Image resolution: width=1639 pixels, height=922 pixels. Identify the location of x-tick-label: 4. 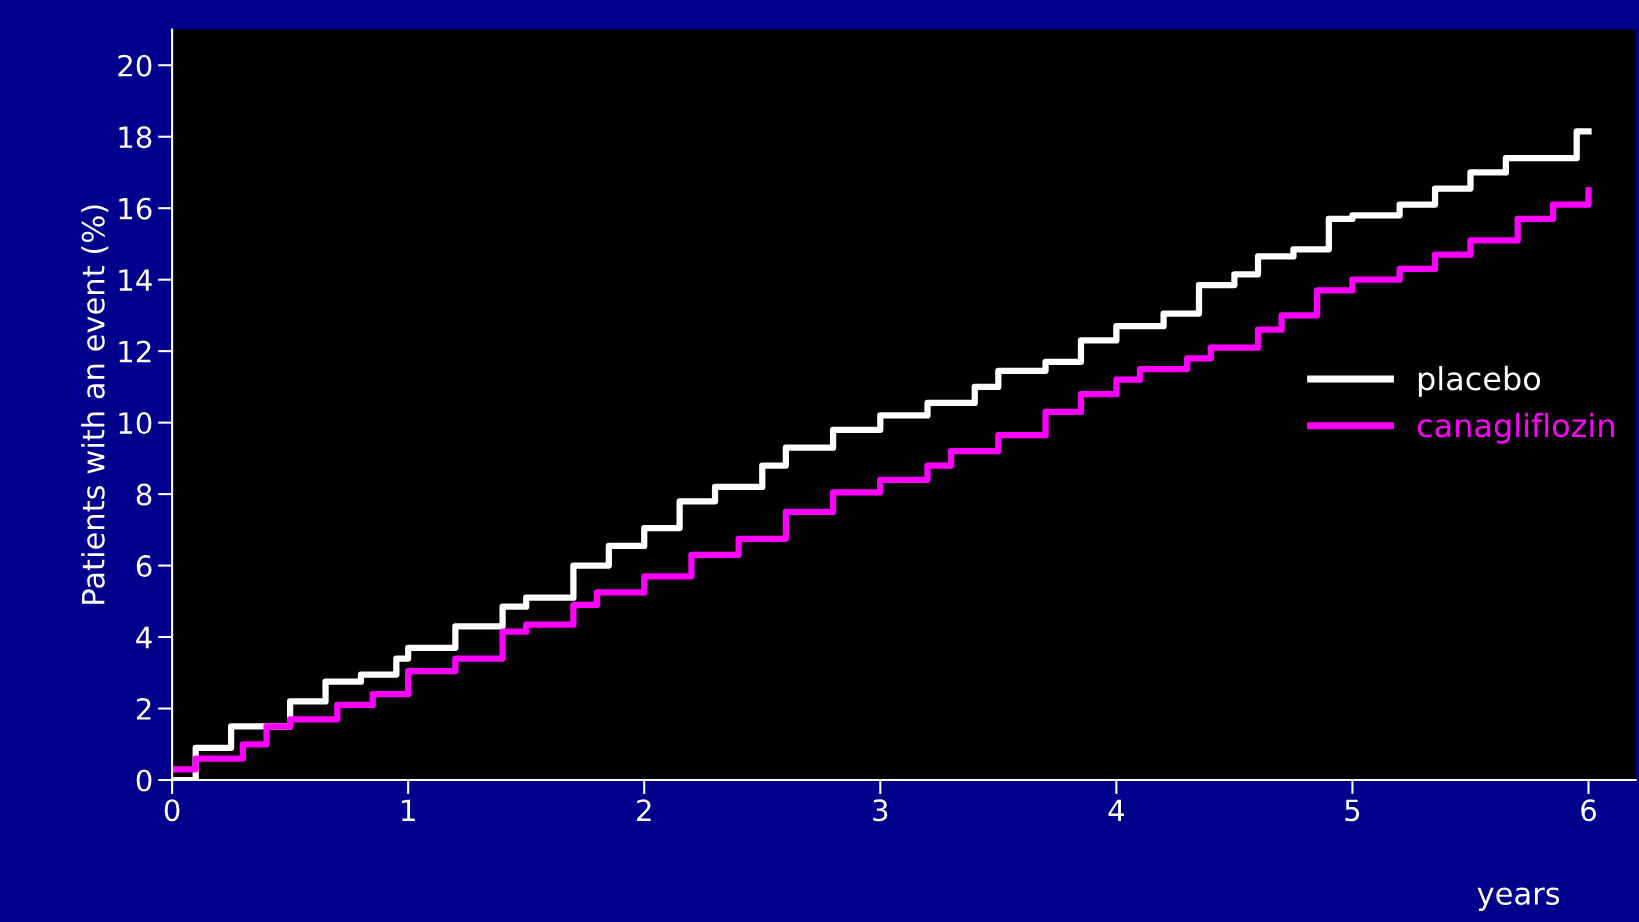
(1116, 810).